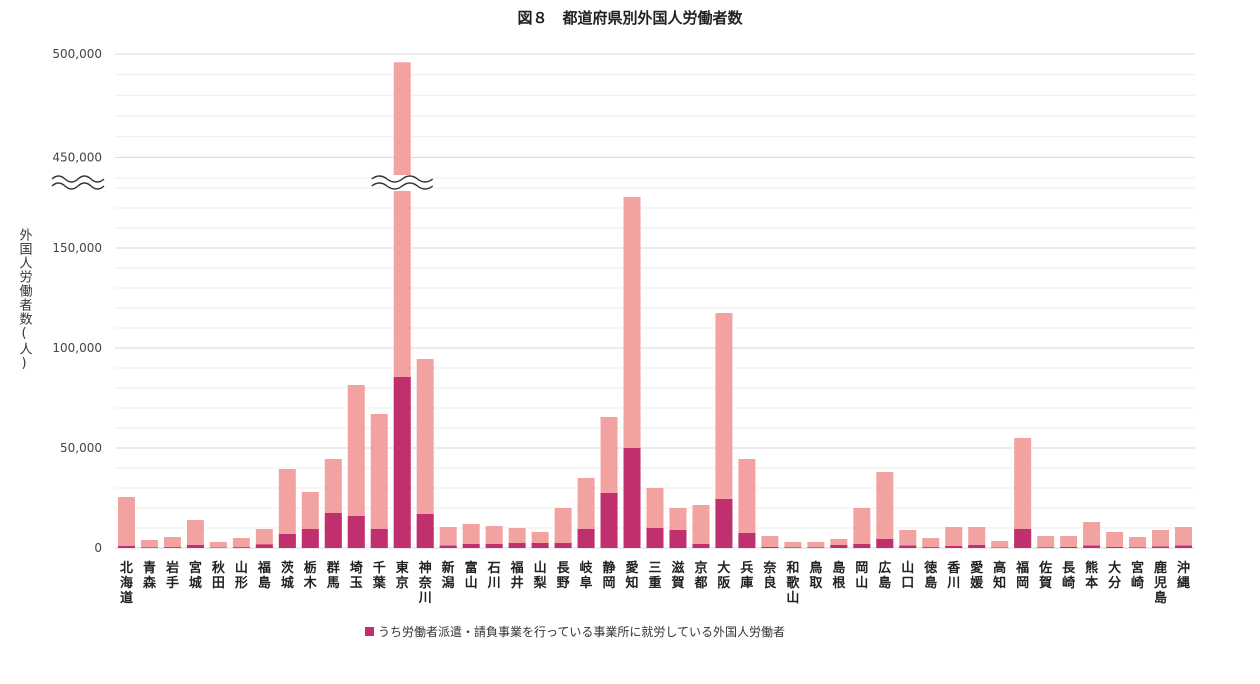 This screenshot has width=1260, height=684. I want to click on y-tick-label: 0, so click(98, 548).